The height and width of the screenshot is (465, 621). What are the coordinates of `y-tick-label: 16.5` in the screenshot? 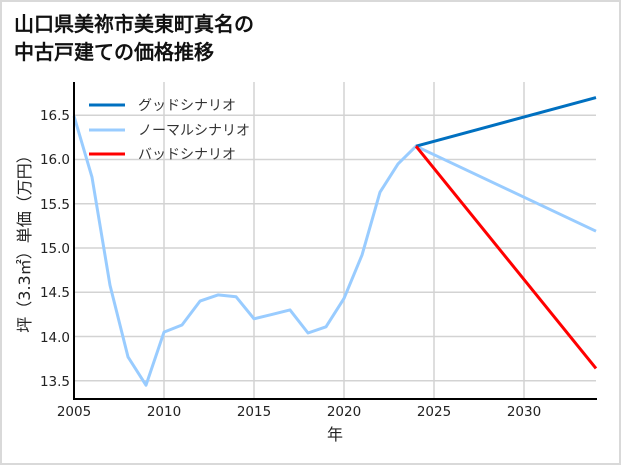 It's located at (55, 116).